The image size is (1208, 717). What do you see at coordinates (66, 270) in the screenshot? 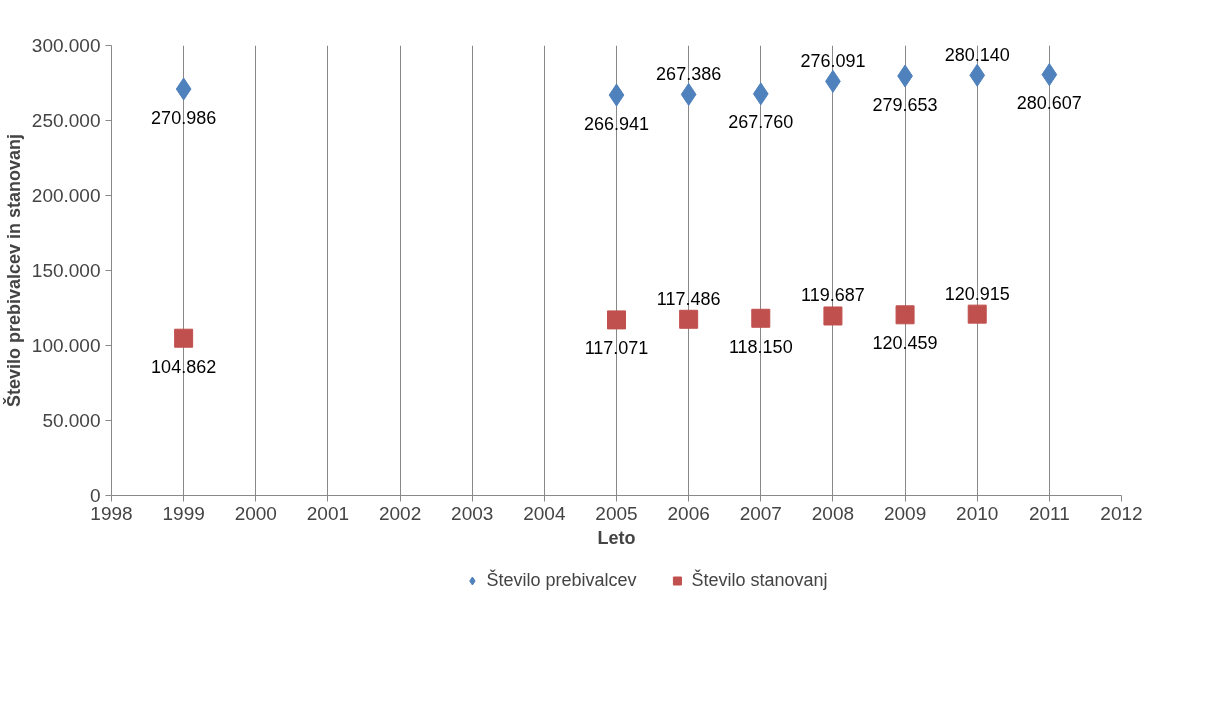
I see `y-tick-label: 150.000` at bounding box center [66, 270].